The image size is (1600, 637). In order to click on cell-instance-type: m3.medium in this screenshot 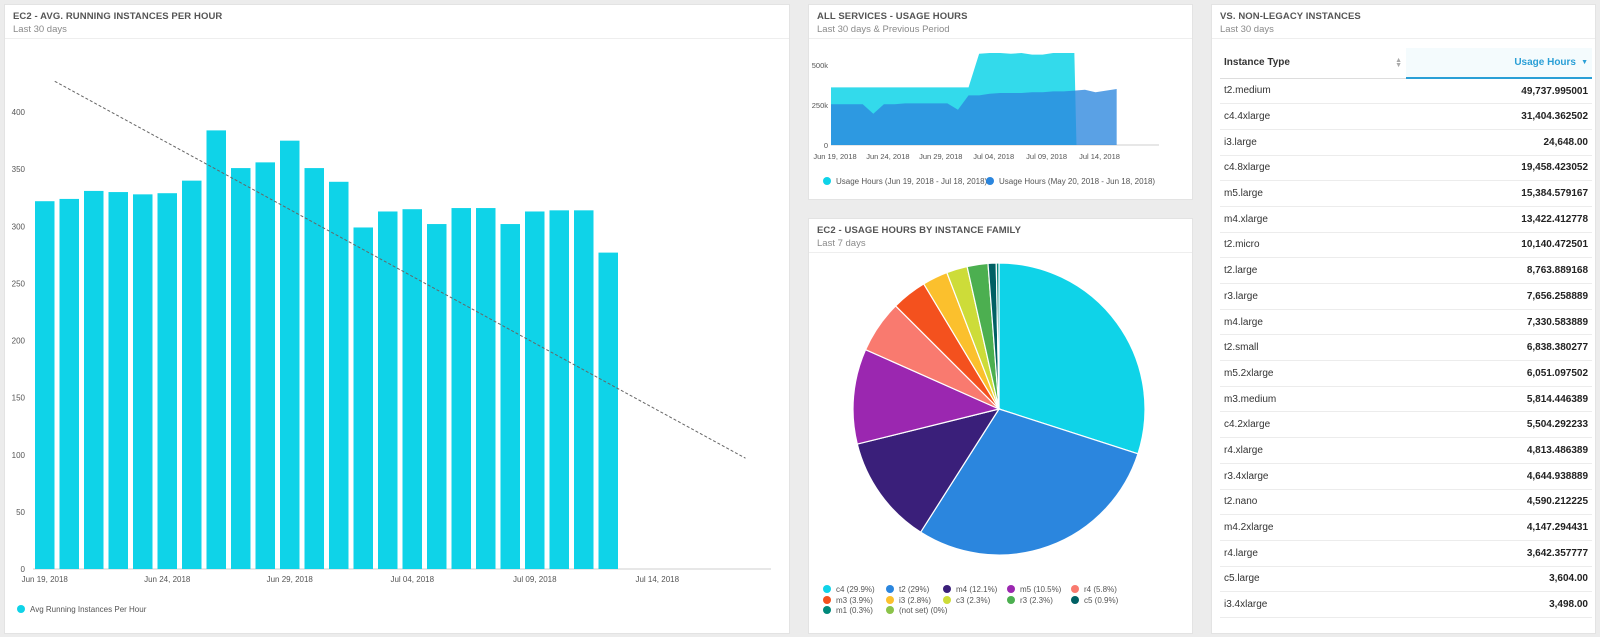, I will do `click(1313, 399)`.